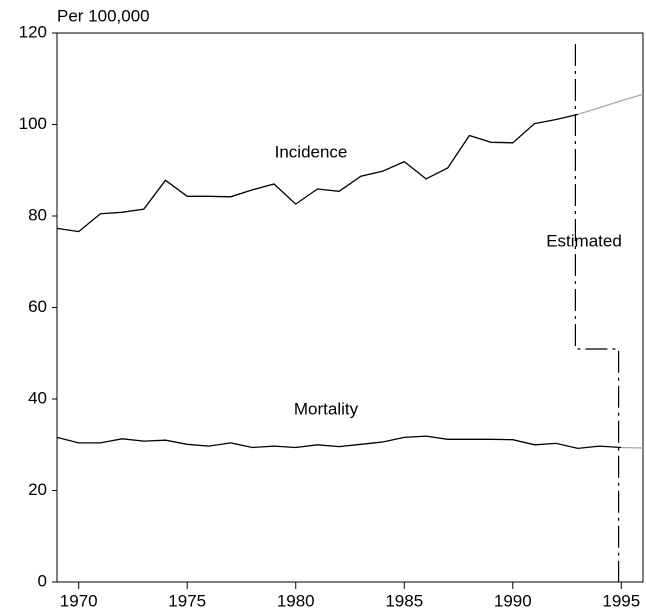 The image size is (646, 612). I want to click on y-tick-label: 80, so click(37, 214).